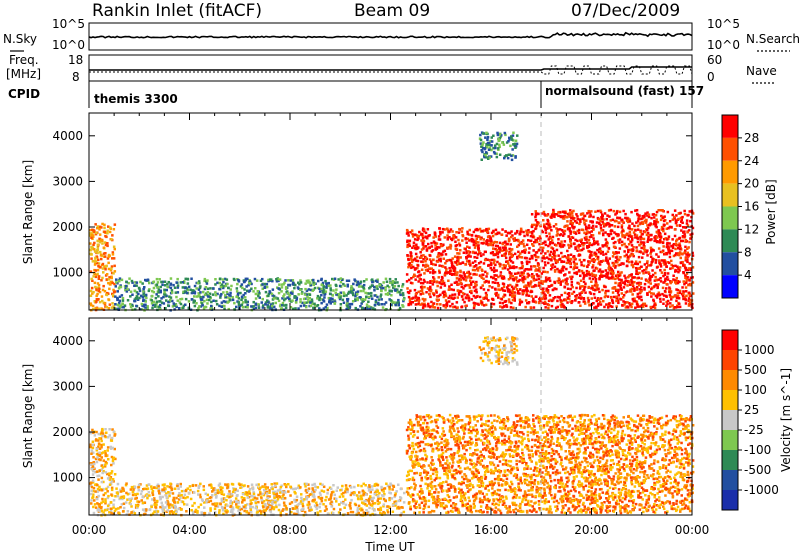 This screenshot has width=800, height=554. Describe the element at coordinates (67, 273) in the screenshot. I see `y-tick-label: 1000` at that location.